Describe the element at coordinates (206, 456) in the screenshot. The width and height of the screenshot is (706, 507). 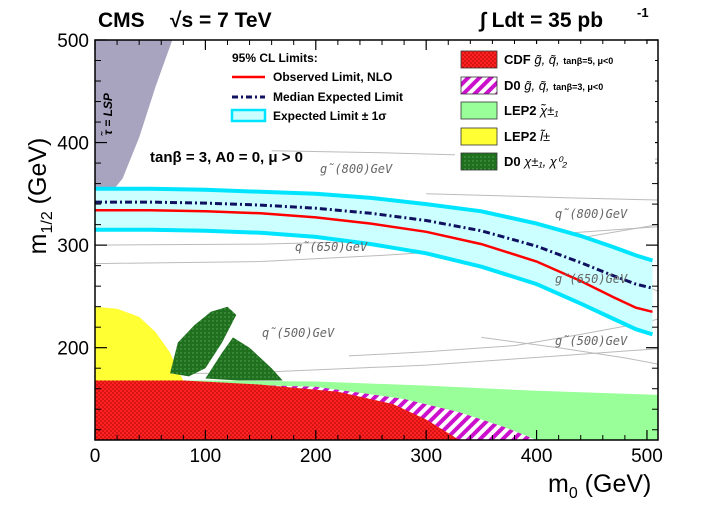
I see `x-tick-label: 100` at that location.